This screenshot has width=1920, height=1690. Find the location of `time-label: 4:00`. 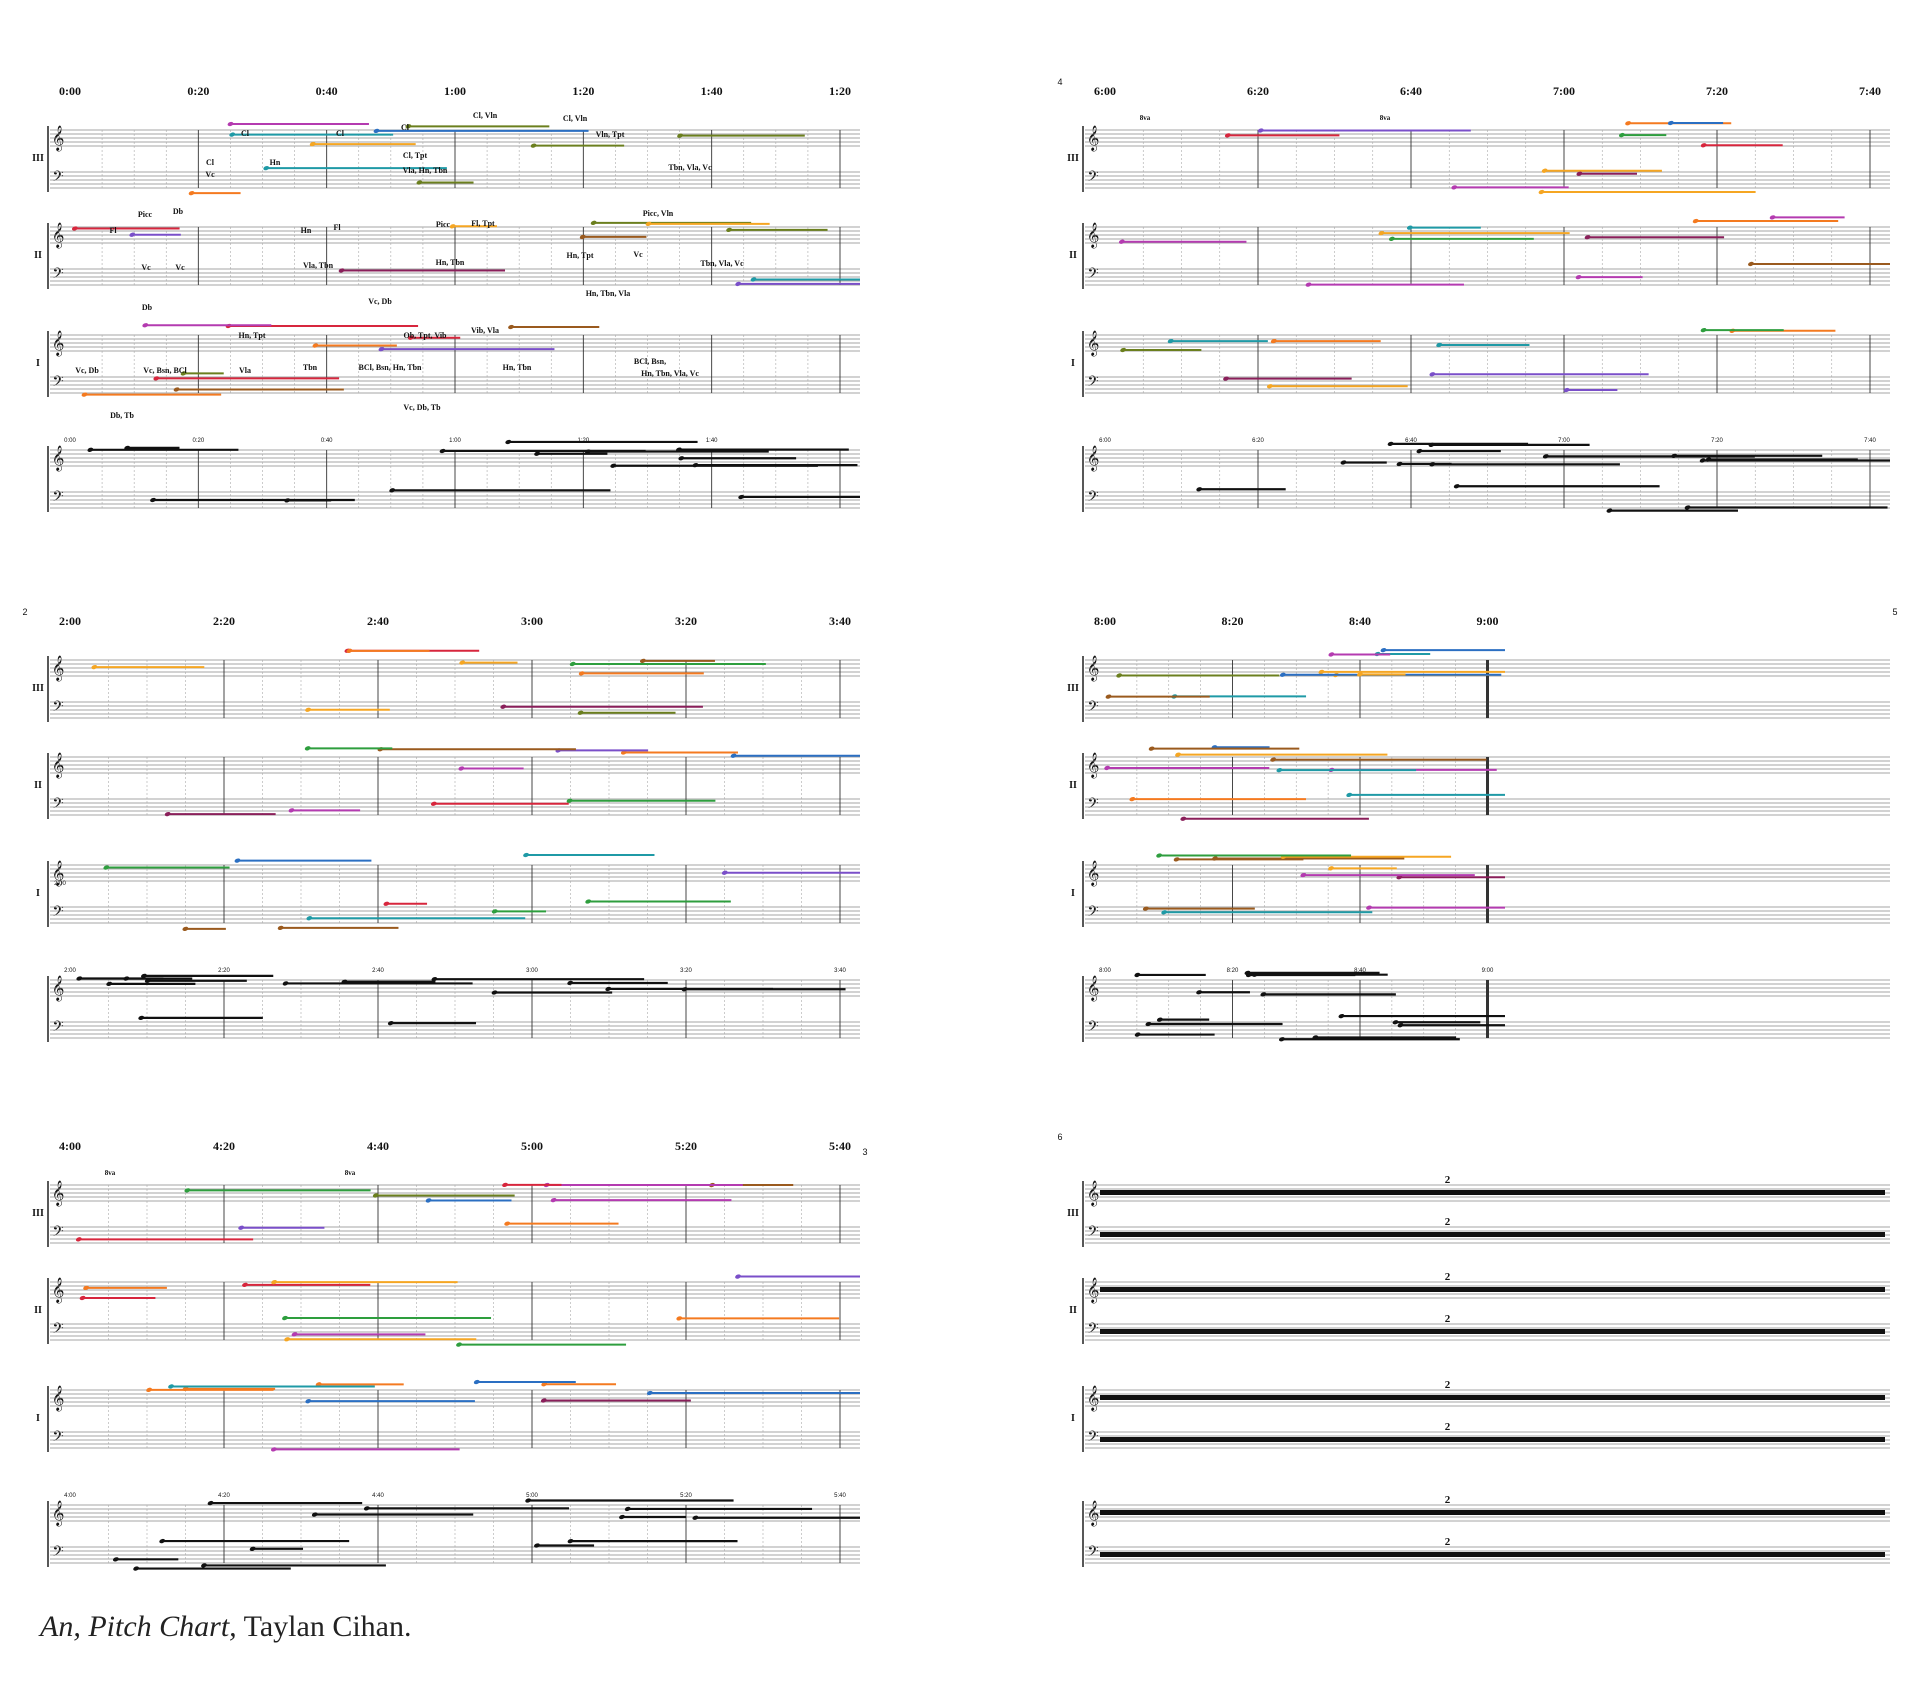

time-label: 4:00 is located at coordinates (70, 1146).